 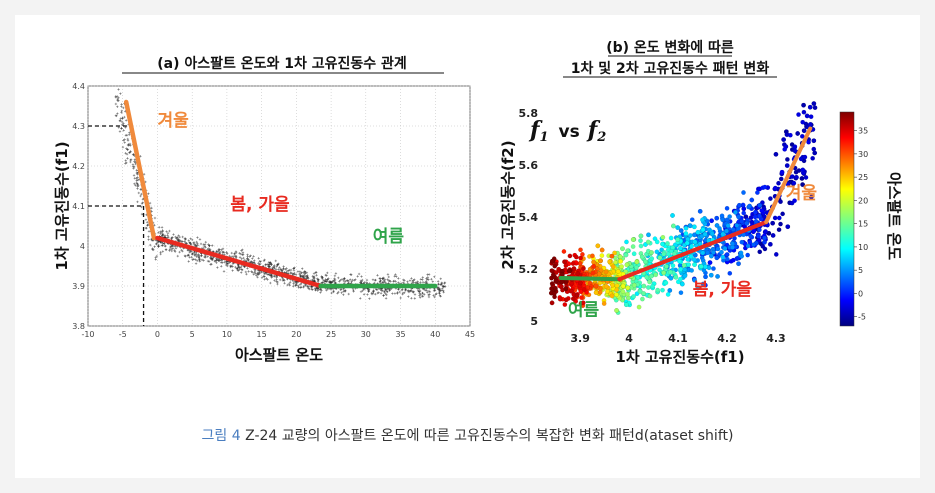 I want to click on chart-b-x-tick: 4, so click(x=629, y=338).